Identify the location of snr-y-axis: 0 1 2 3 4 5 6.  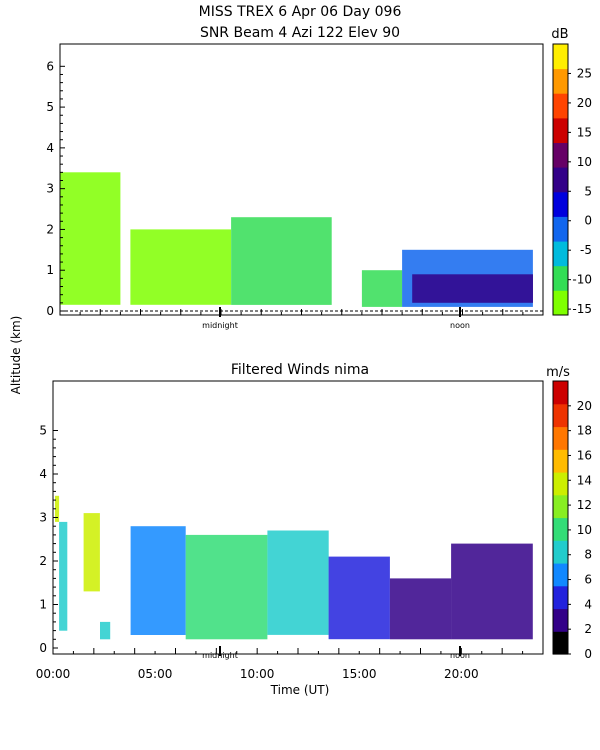
(55, 188).